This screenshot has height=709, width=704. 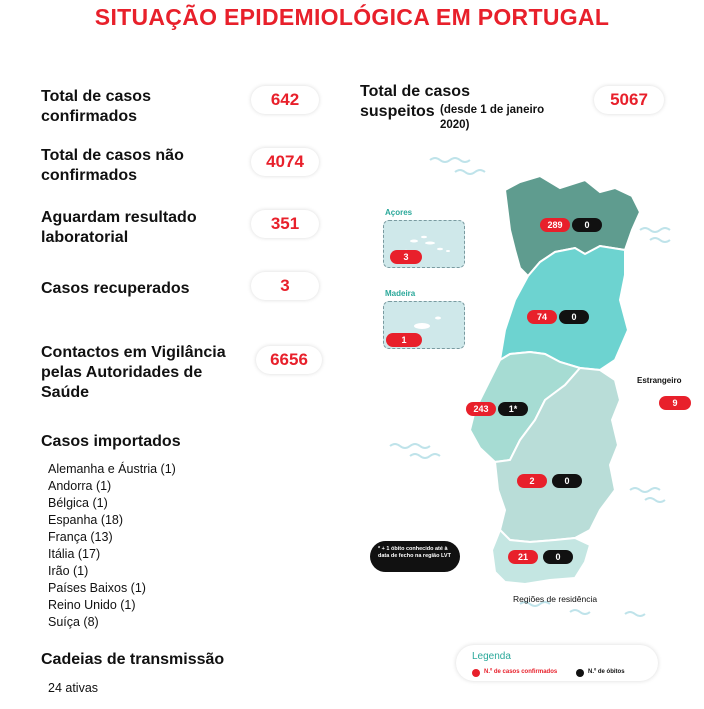 I want to click on legend-confirmed-label: N.º de casos confirmados, so click(x=521, y=672).